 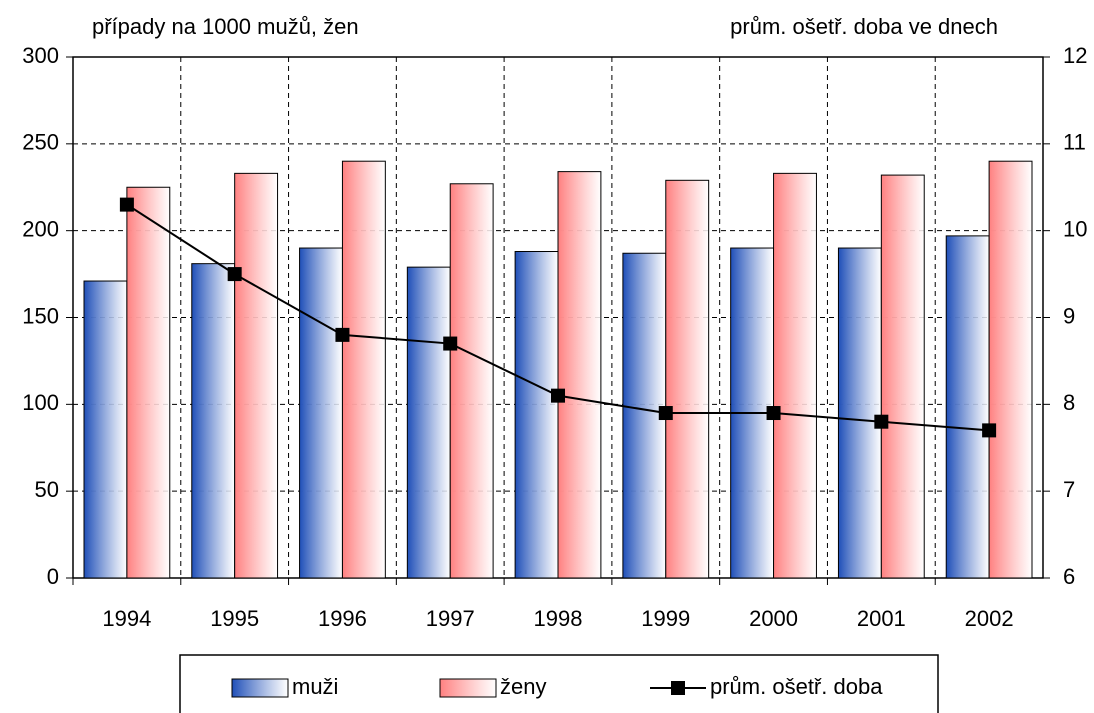 What do you see at coordinates (342, 618) in the screenshot?
I see `x-tick-label: 1996` at bounding box center [342, 618].